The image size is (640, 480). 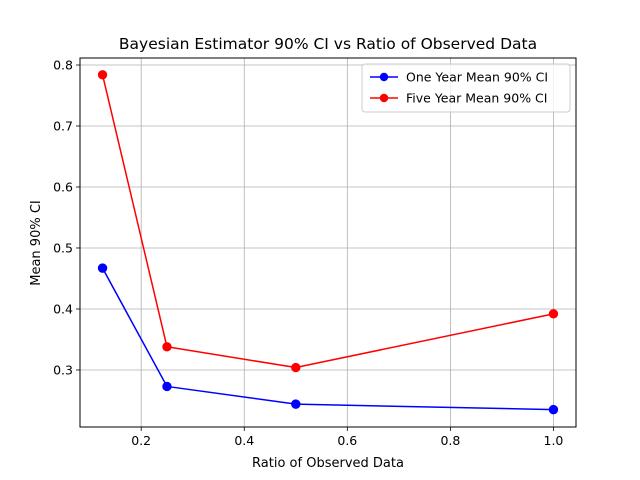 I want to click on legend-label-0: One Year Mean 90% CI, so click(x=477, y=77).